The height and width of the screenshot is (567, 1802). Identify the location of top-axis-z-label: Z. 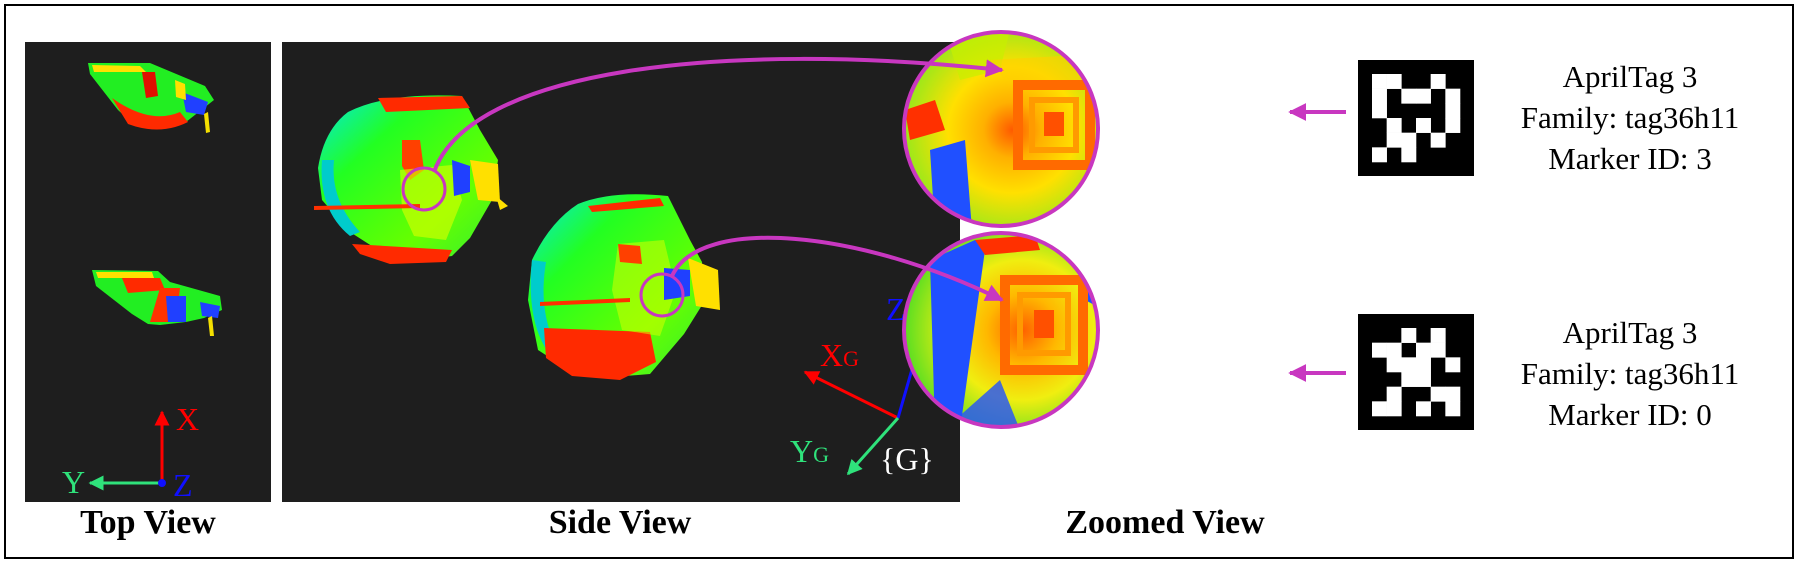
(183, 485).